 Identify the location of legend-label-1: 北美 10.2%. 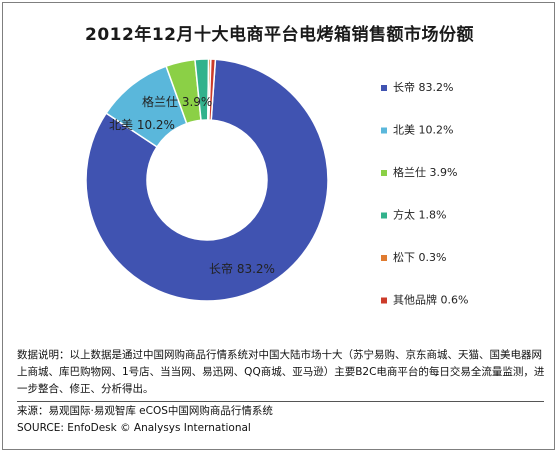
(423, 130).